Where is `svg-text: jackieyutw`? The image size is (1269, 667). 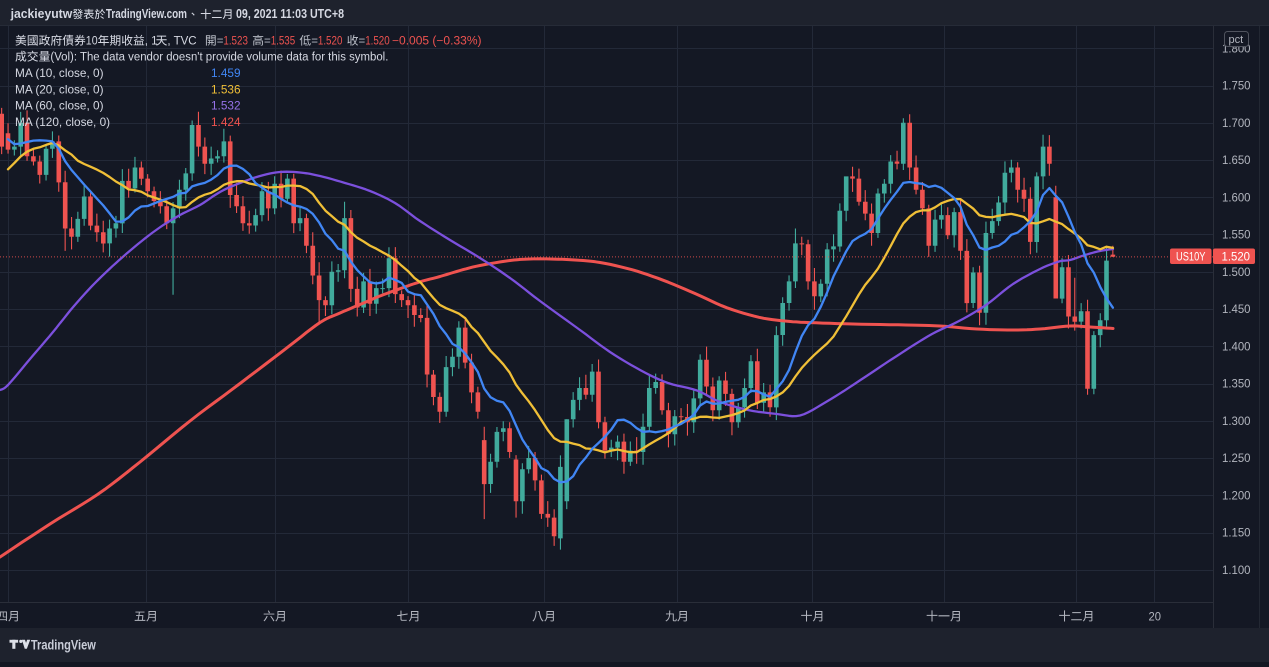 svg-text: jackieyutw is located at coordinates (41, 13).